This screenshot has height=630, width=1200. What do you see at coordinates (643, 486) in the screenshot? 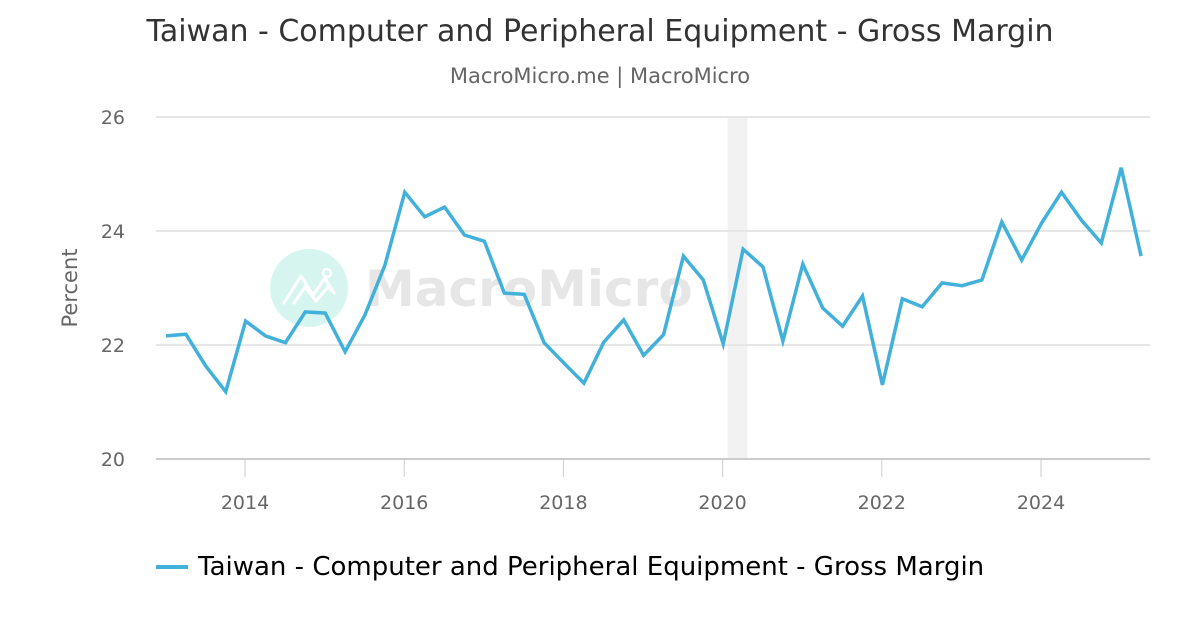
I see `x-axis: 2014 2016 2018 2020 2022 2024` at bounding box center [643, 486].